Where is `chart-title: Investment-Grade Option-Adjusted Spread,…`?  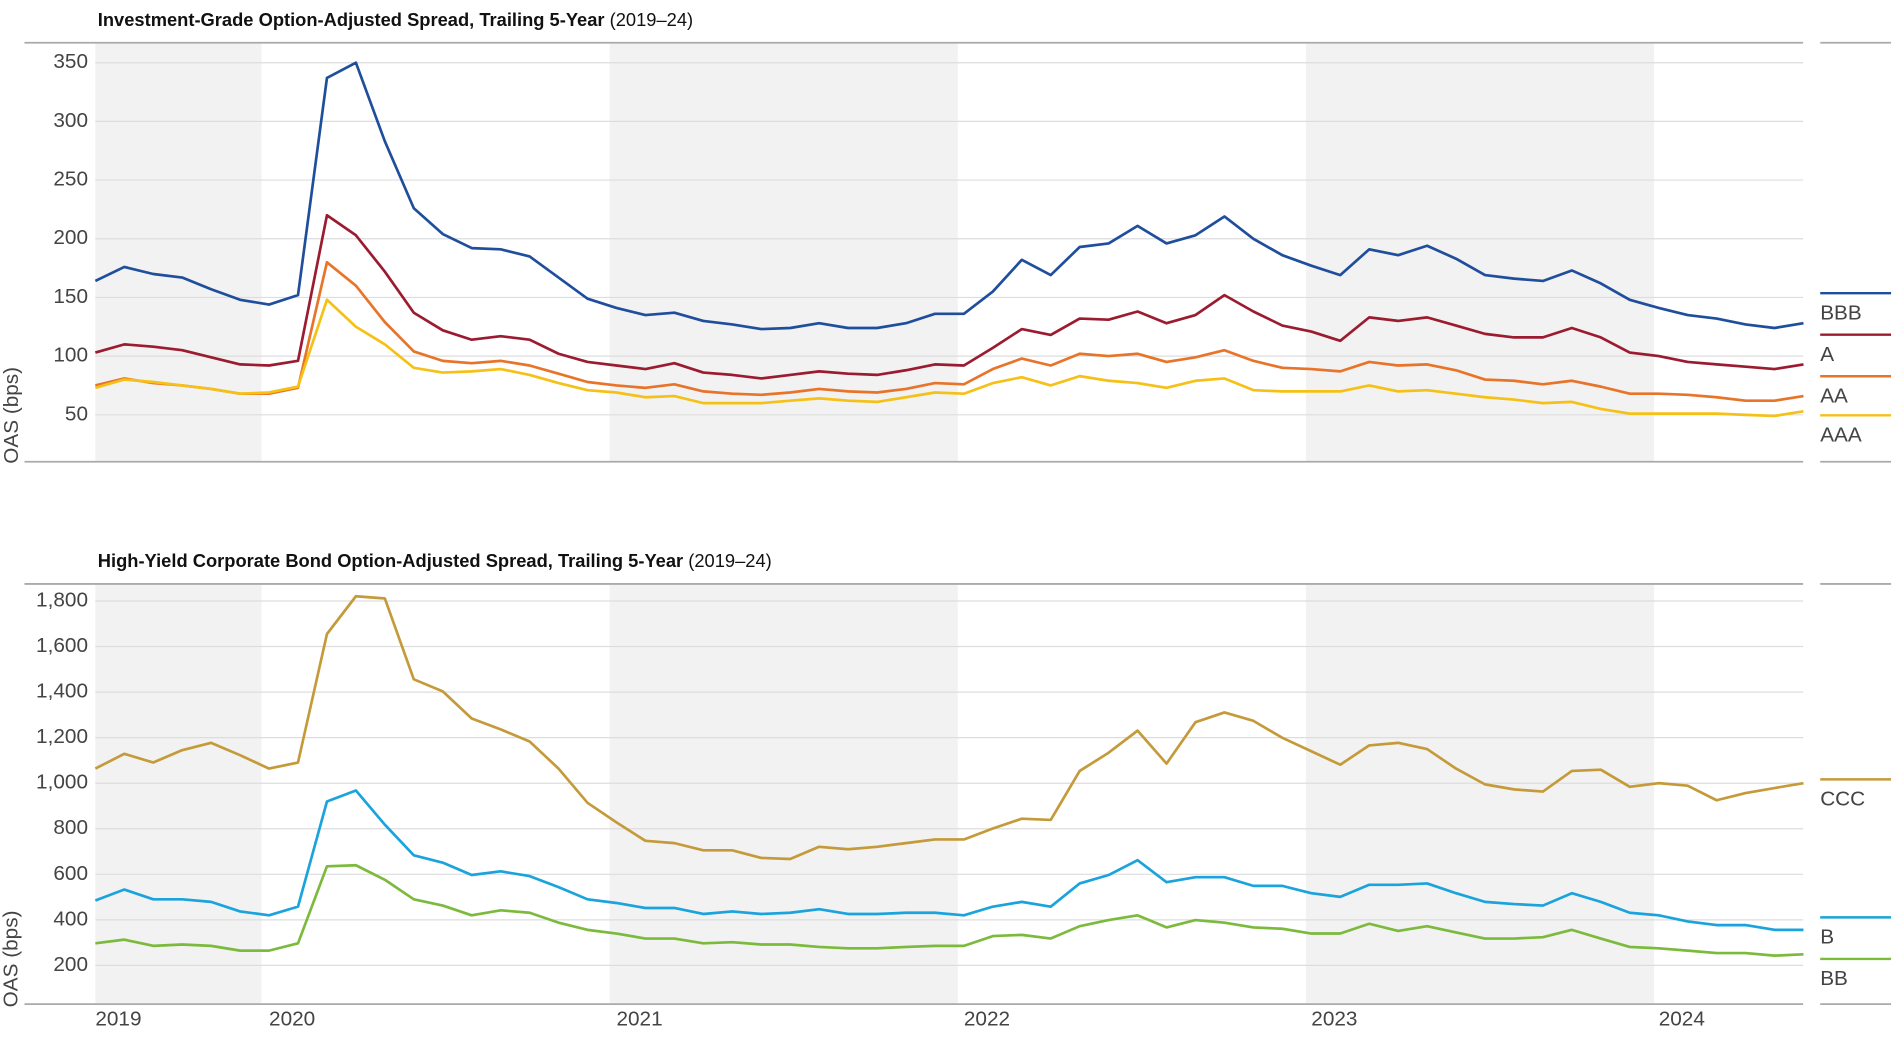
chart-title: Investment-Grade Option-Adjusted Spread,… is located at coordinates (395, 19).